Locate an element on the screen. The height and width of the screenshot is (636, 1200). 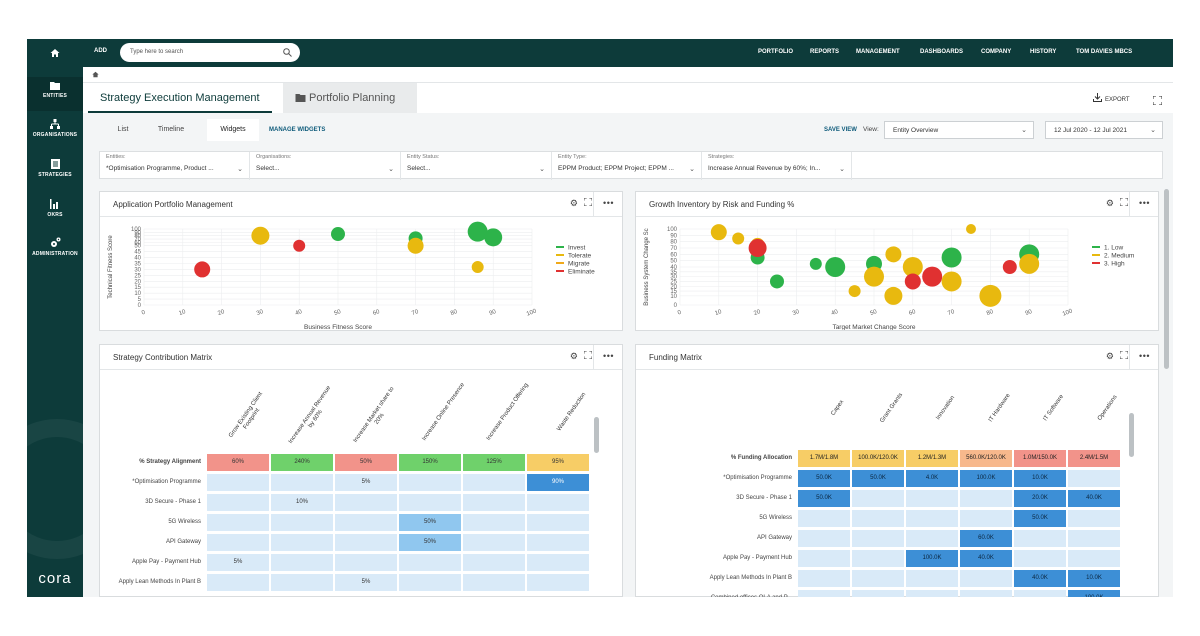
summary-cell: 560.0K/120.0K is located at coordinates (986, 458).